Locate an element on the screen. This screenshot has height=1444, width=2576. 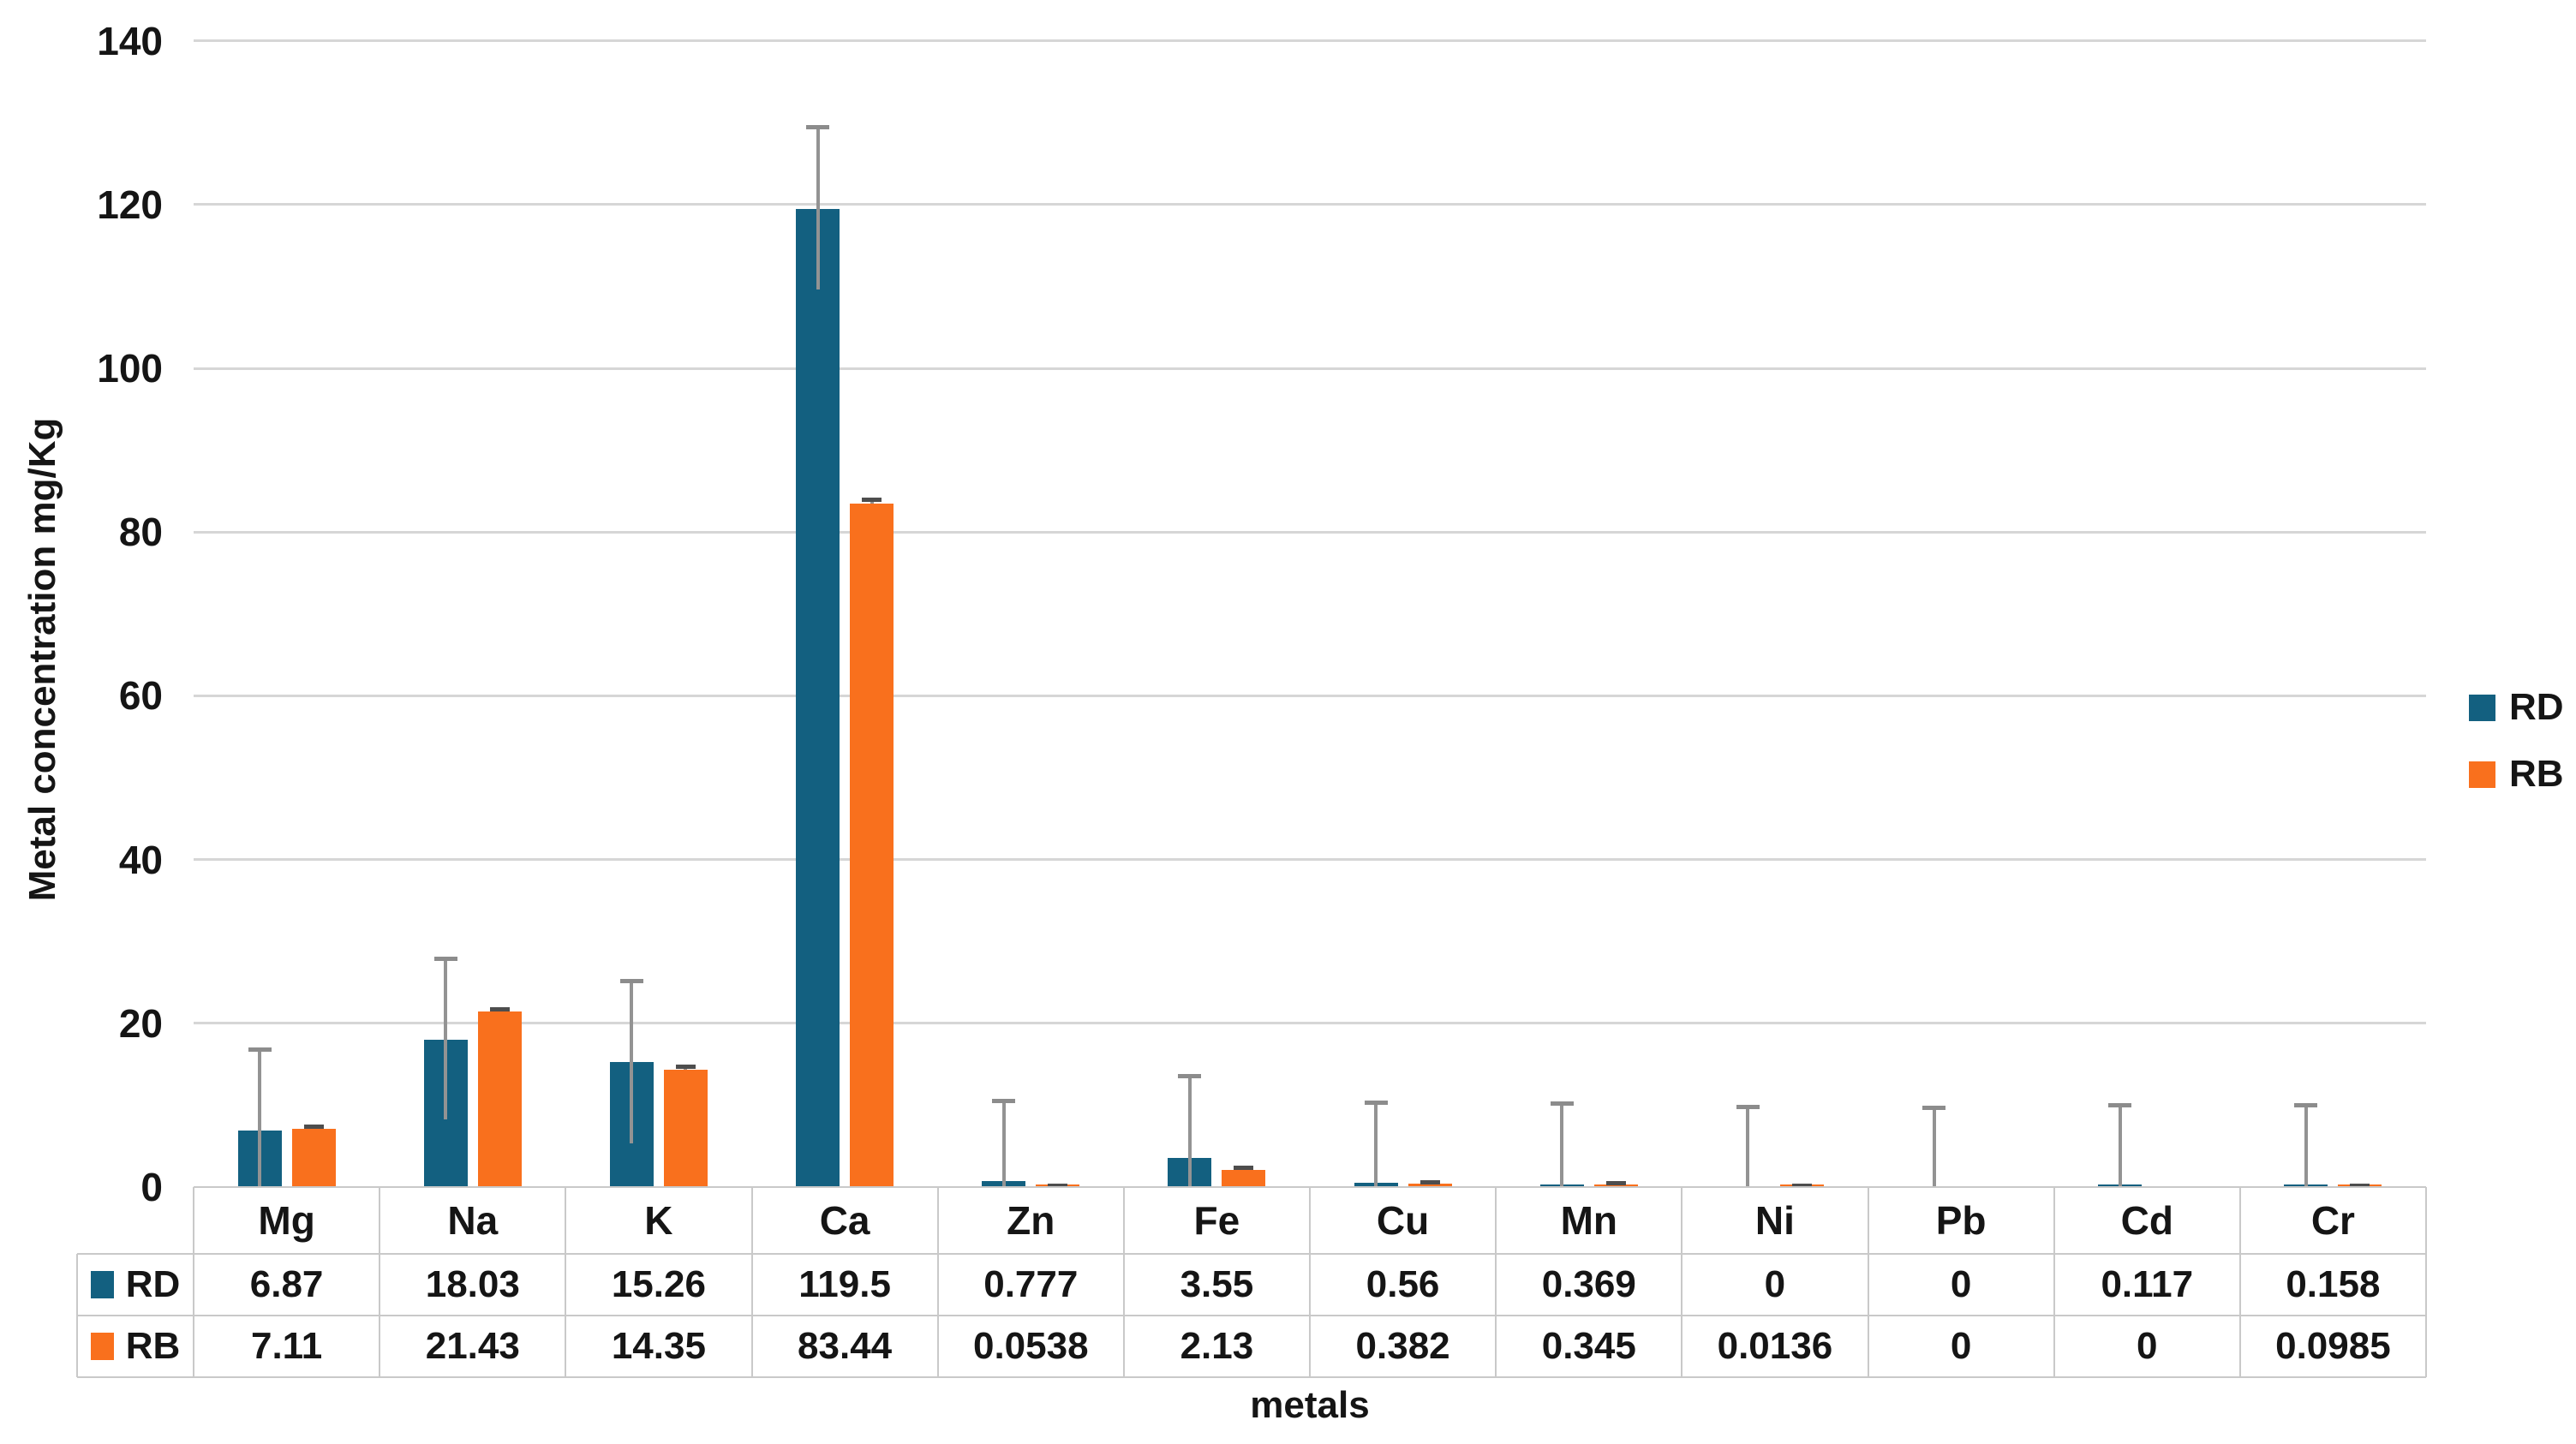
table-value-rd-na: 18.03 is located at coordinates (472, 1284).